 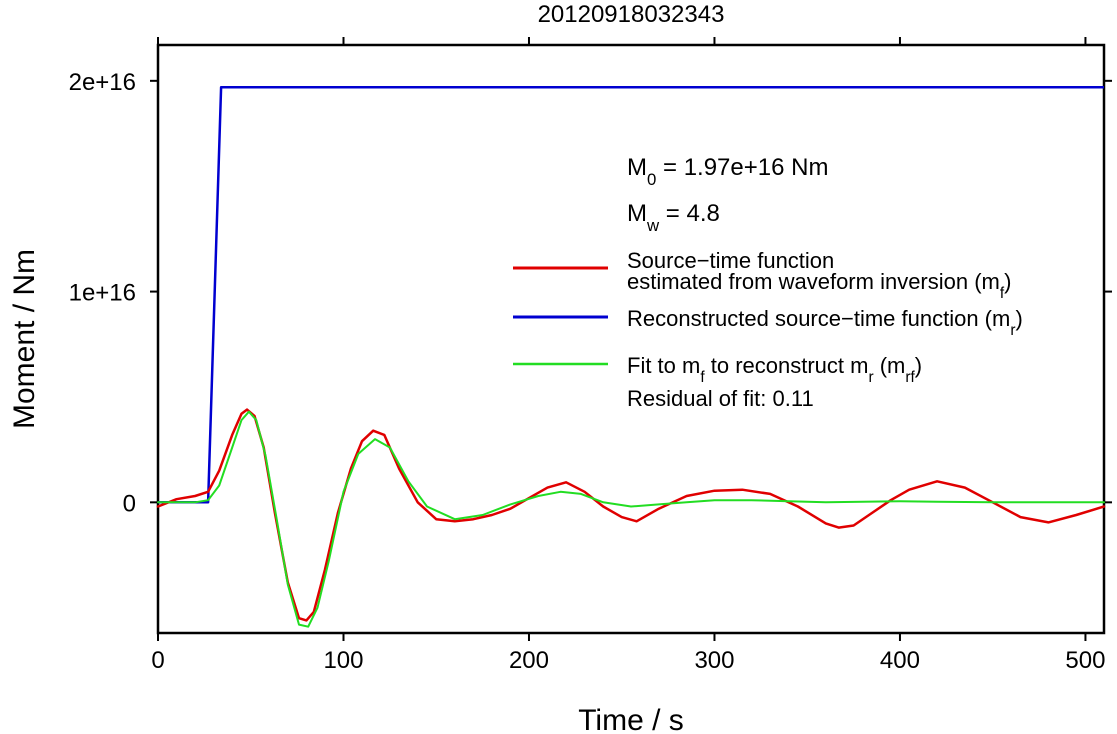 I want to click on m0-annotation: M0 = 1.97e+16 Nm, so click(x=727, y=171).